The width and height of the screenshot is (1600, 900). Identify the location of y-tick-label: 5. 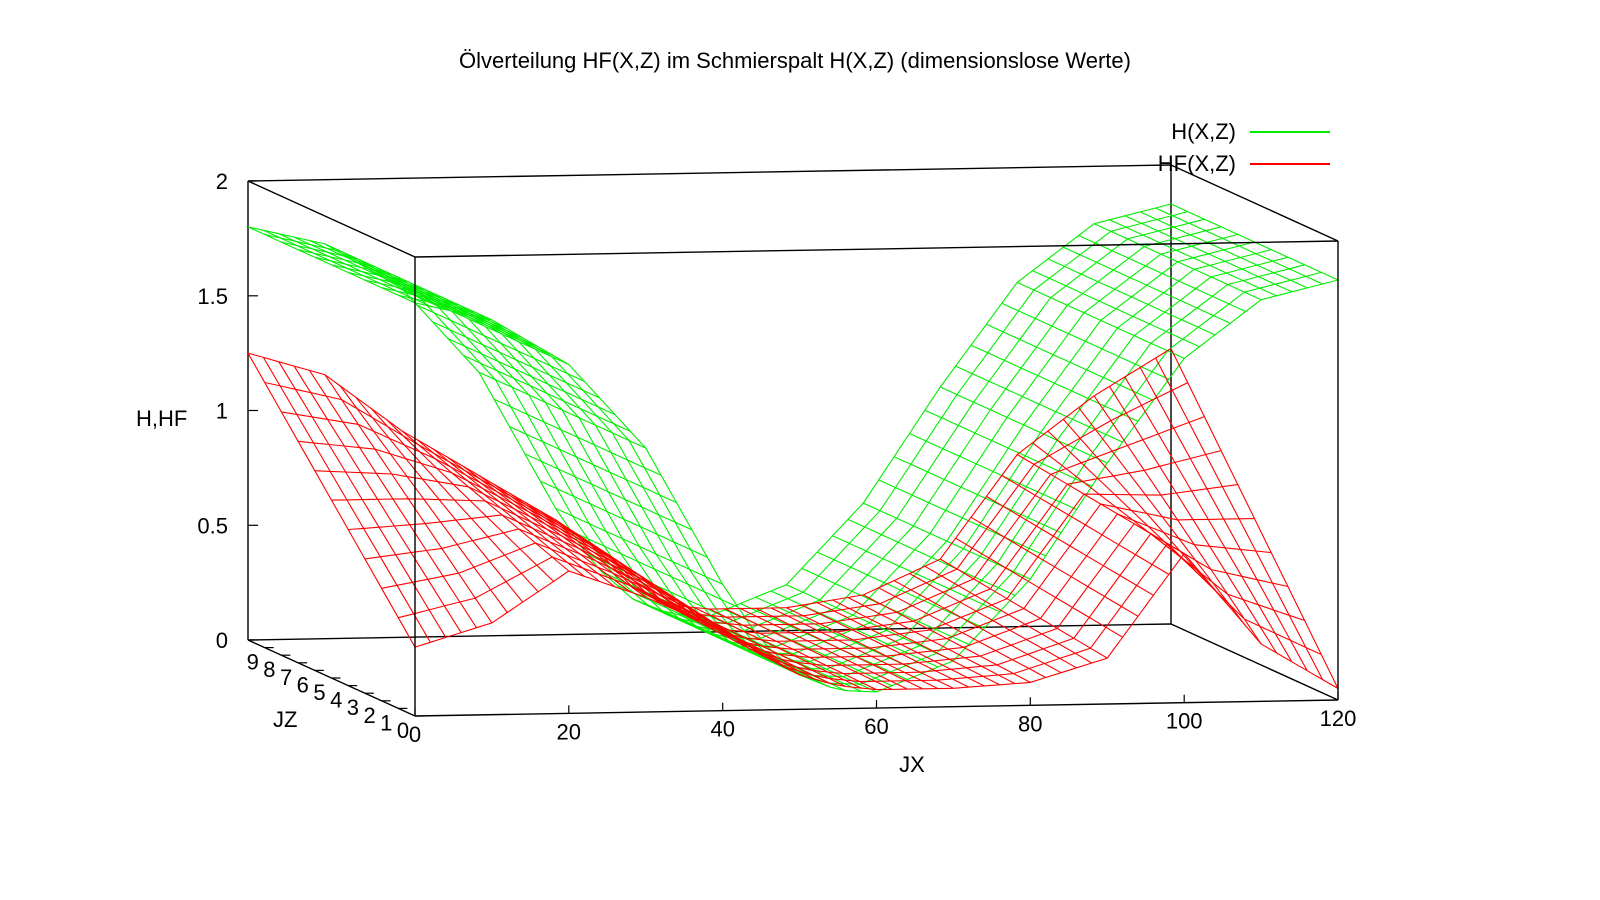
(319, 692).